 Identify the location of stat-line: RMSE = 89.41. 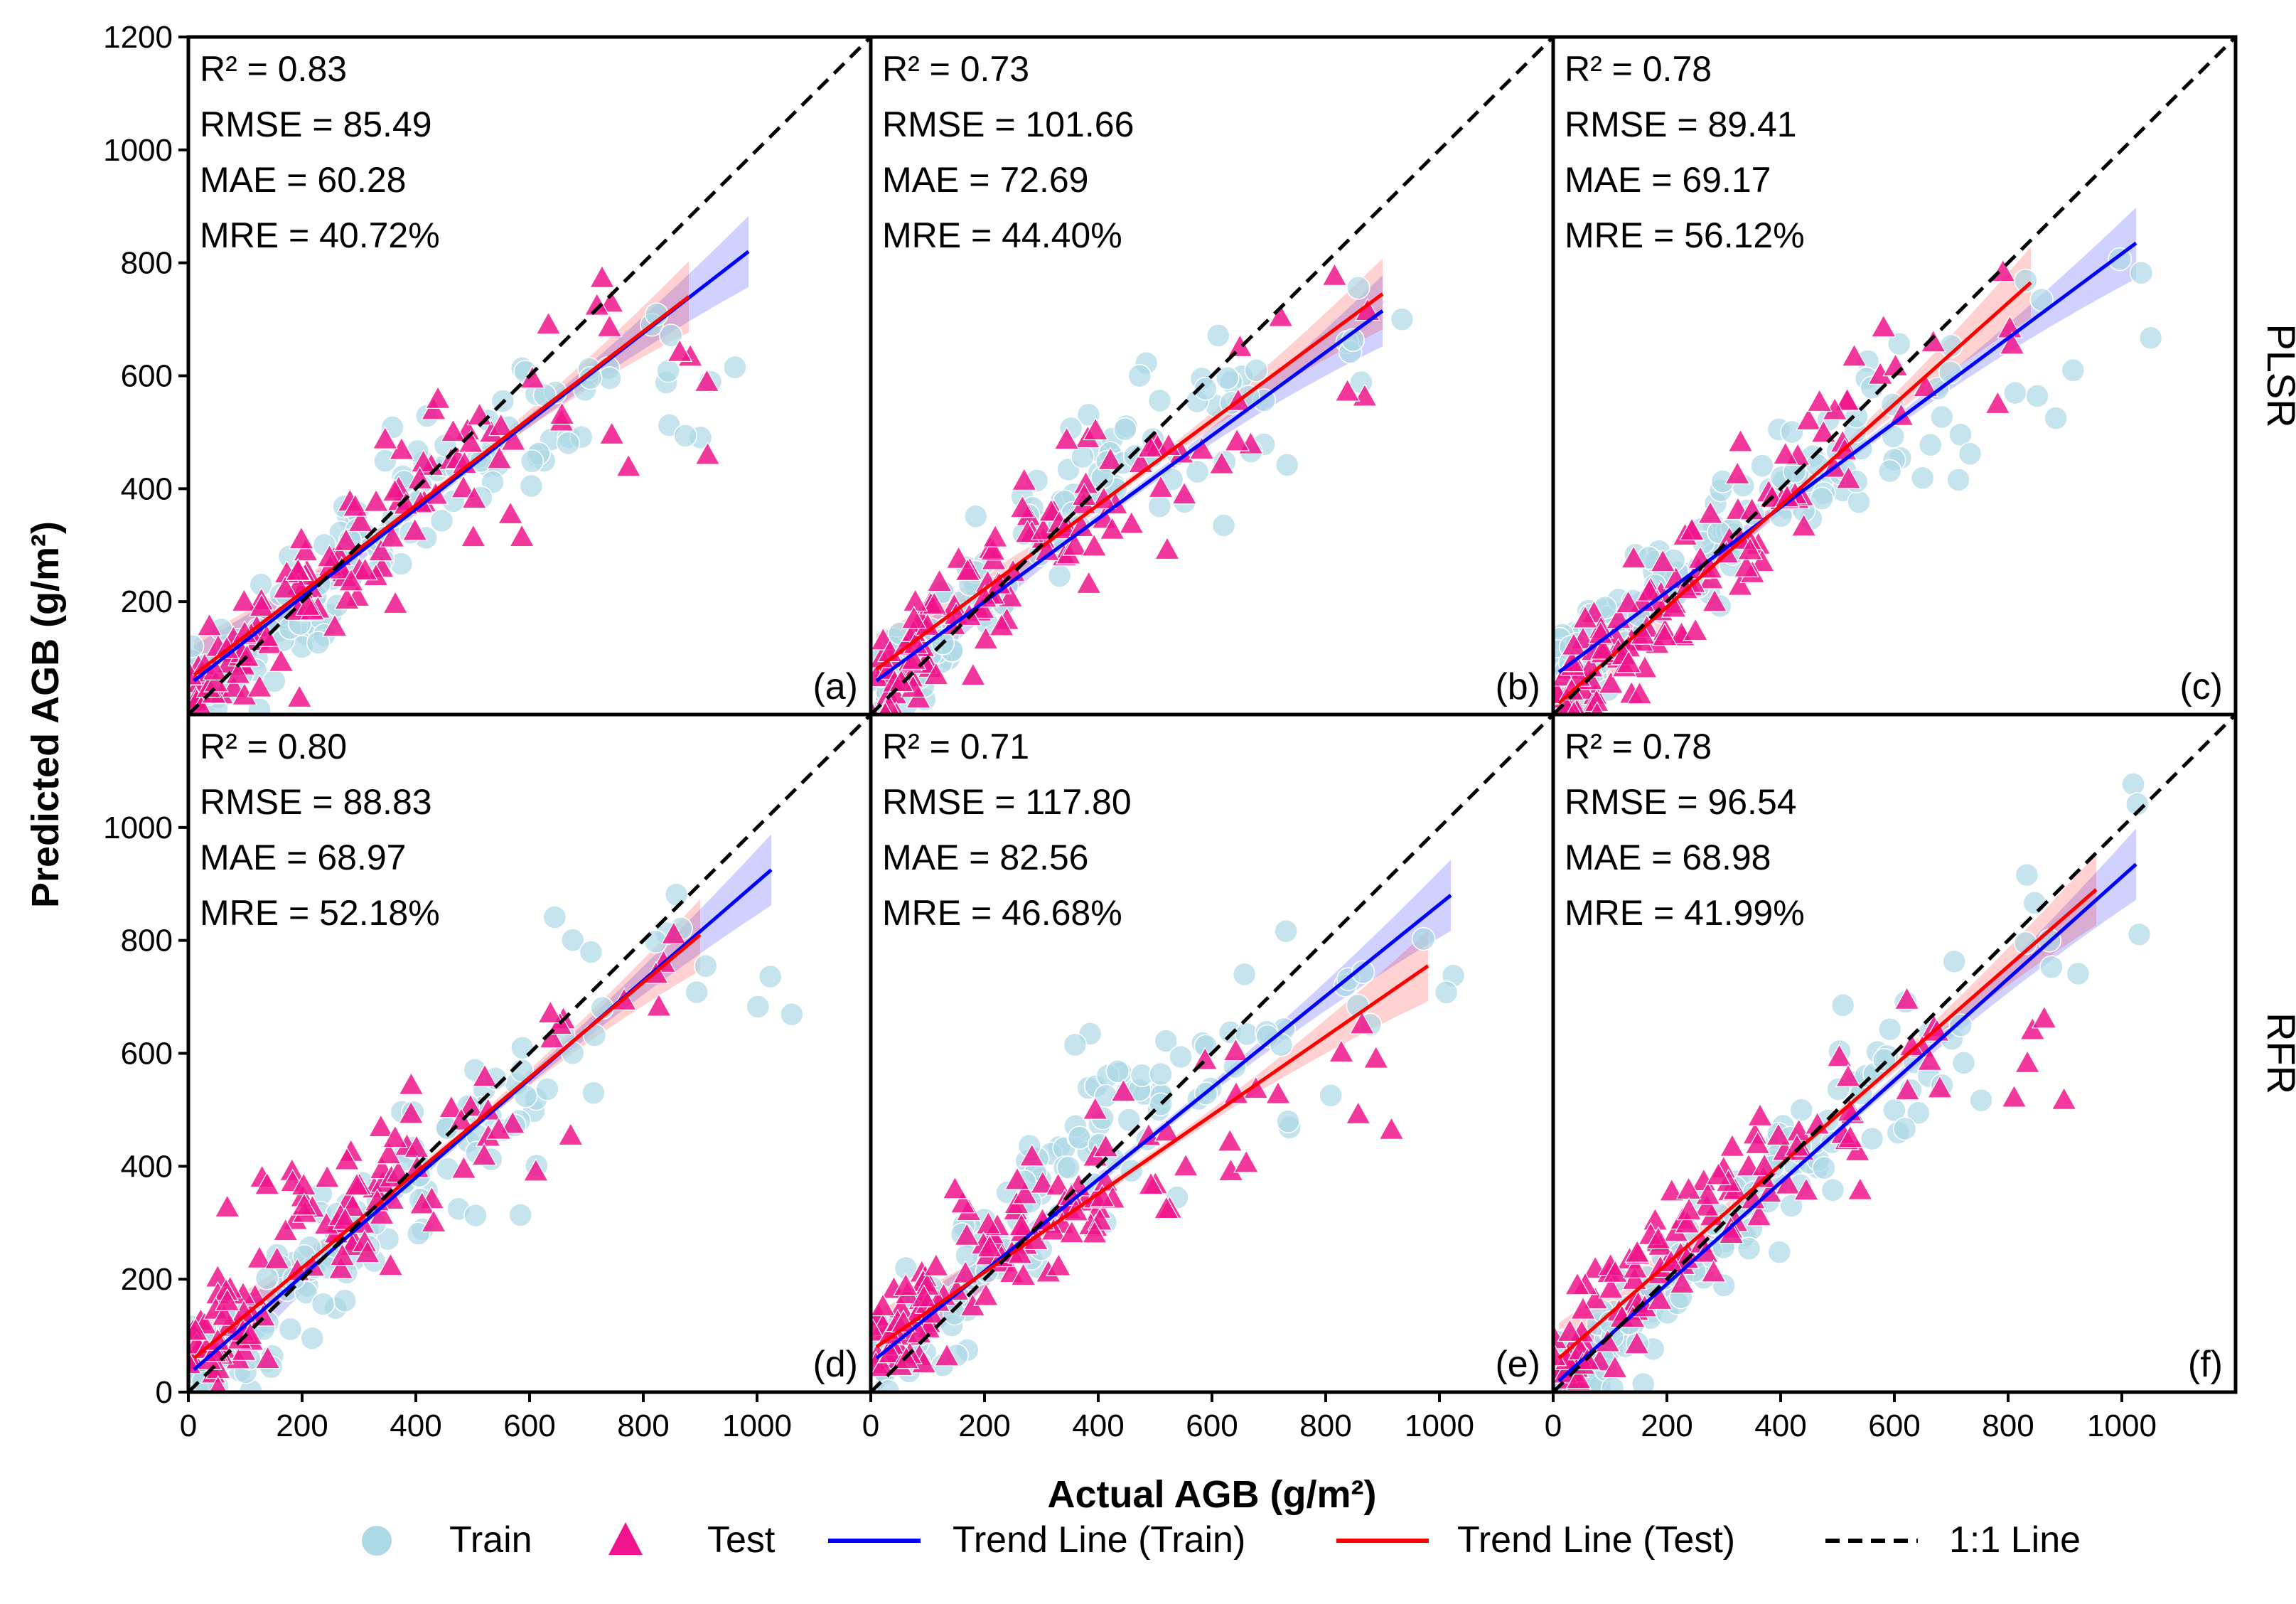
(1681, 125).